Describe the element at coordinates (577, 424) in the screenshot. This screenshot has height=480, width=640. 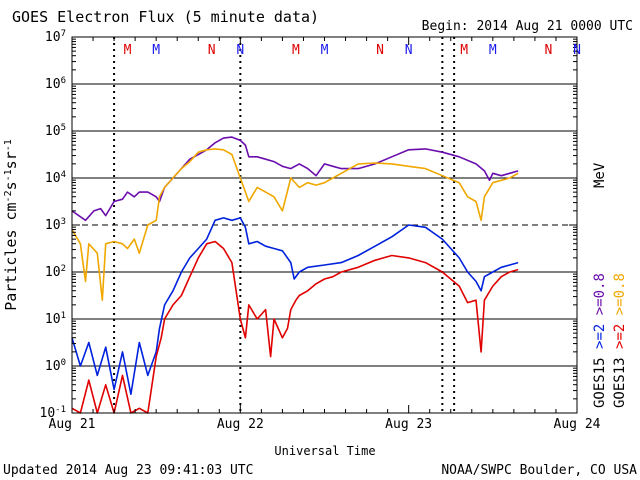
I see `x-tick-label: Aug 24` at that location.